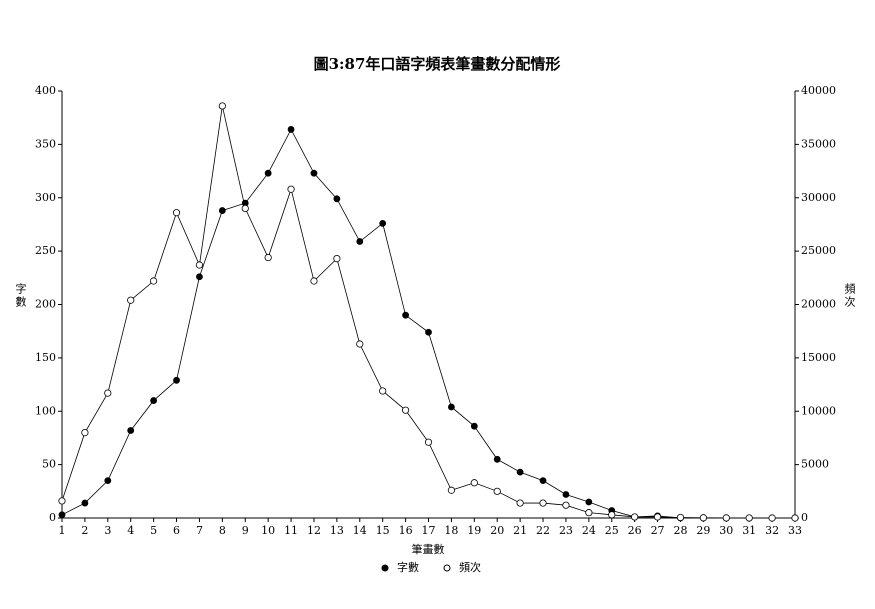 The height and width of the screenshot is (609, 875). Describe the element at coordinates (314, 530) in the screenshot. I see `x-tick-label: 12` at that location.